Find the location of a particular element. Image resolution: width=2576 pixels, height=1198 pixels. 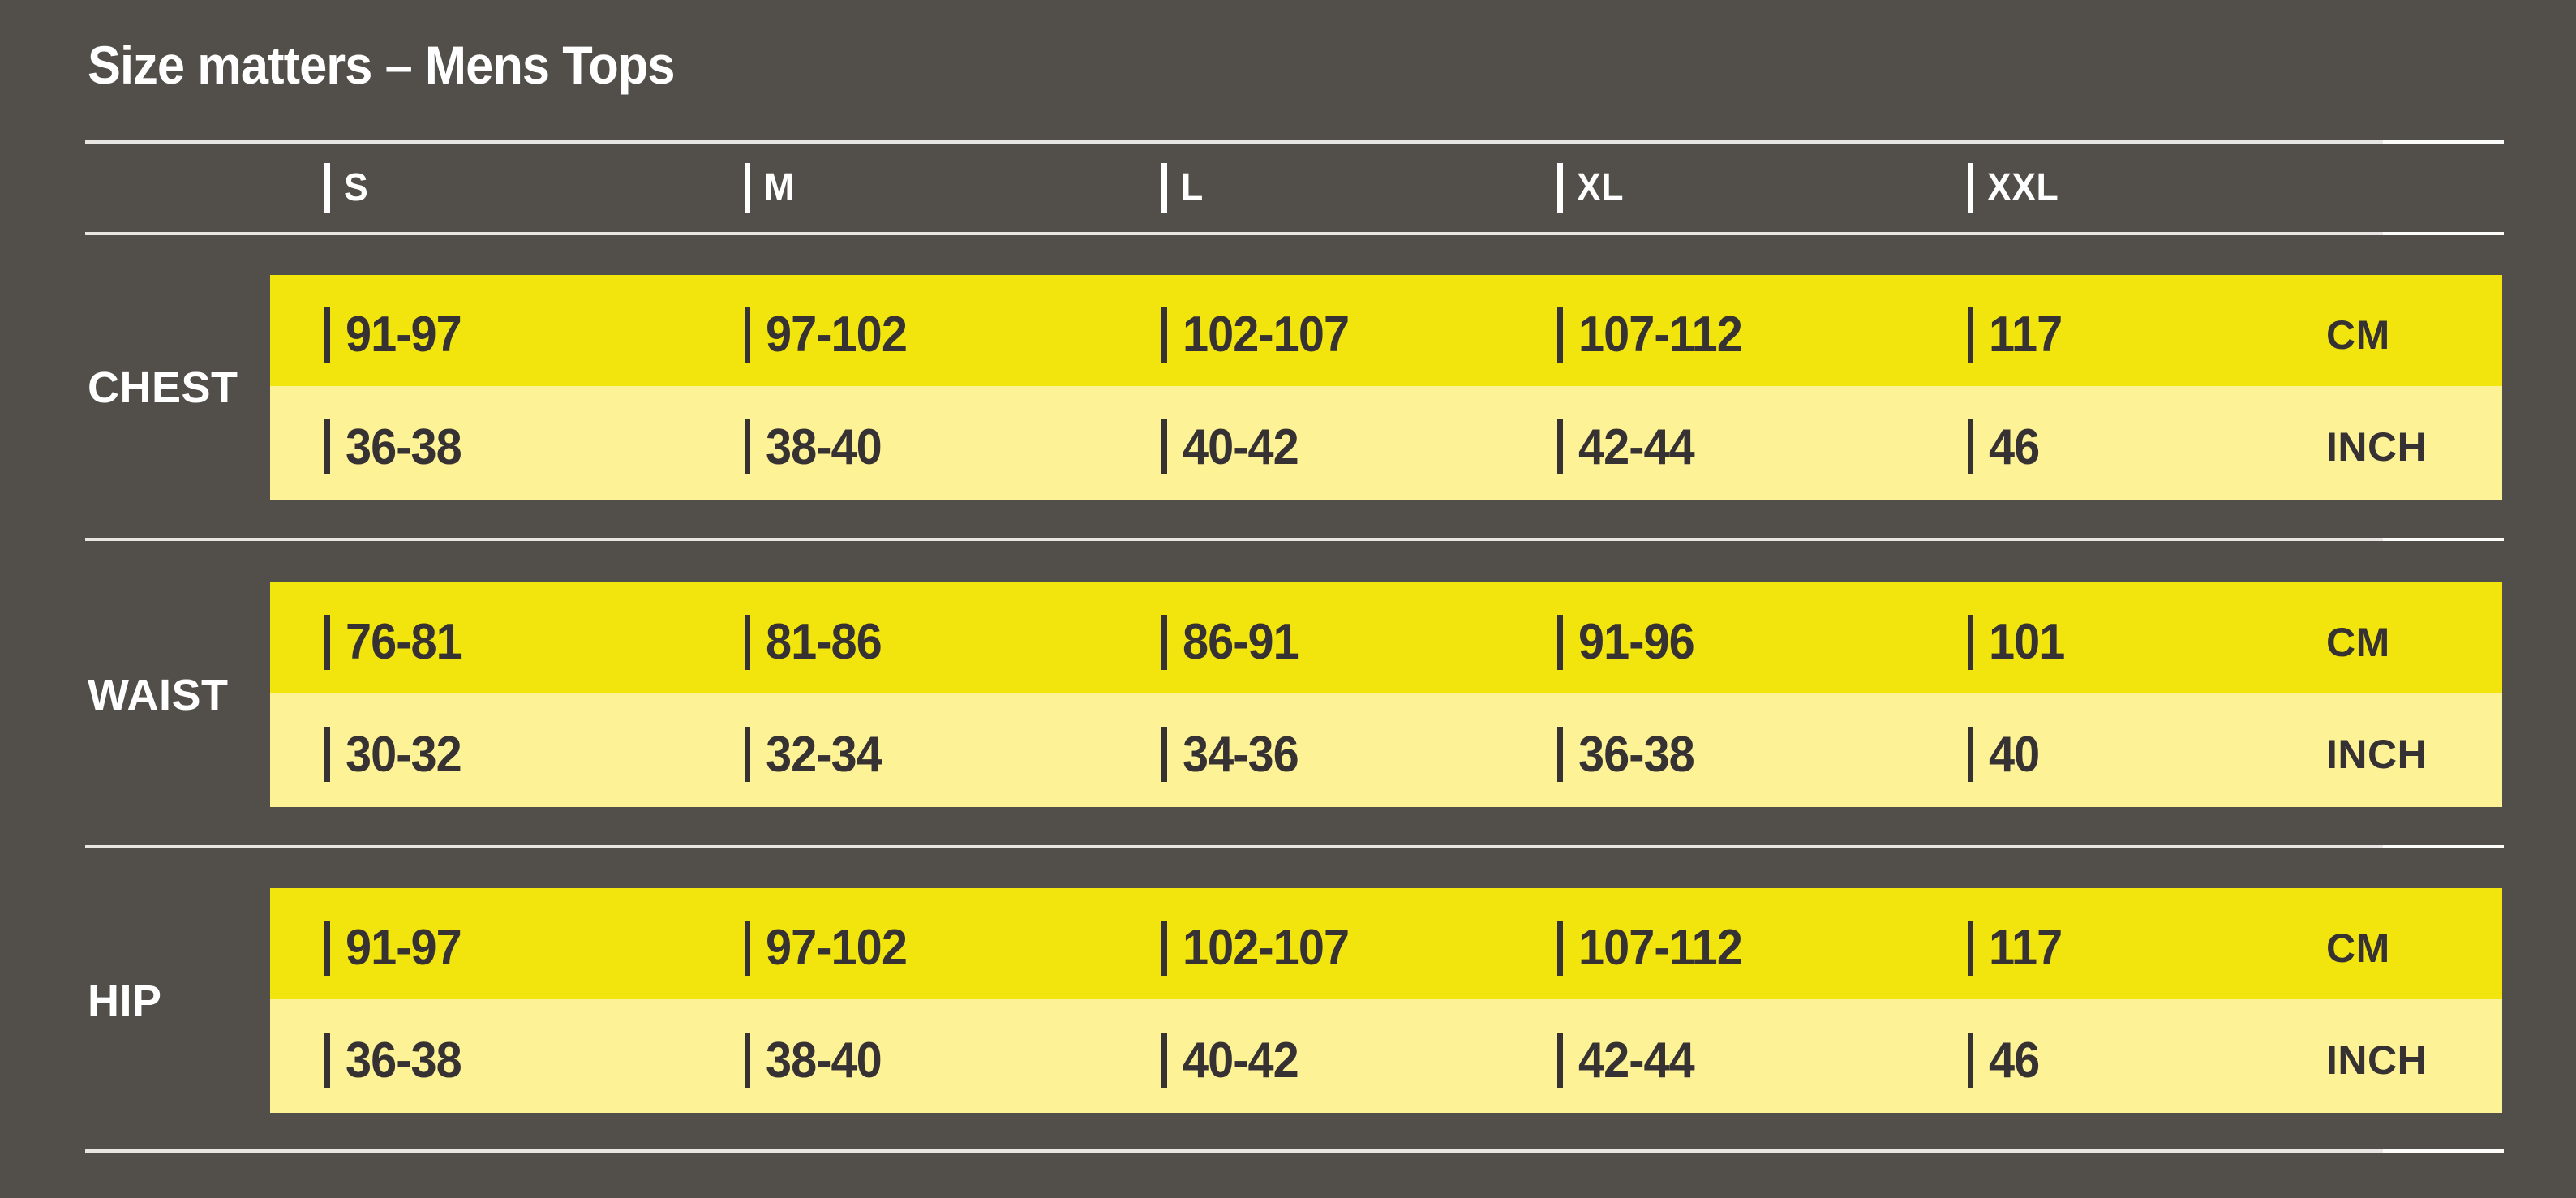

size-value-cell: 107-112 is located at coordinates (1655, 943).